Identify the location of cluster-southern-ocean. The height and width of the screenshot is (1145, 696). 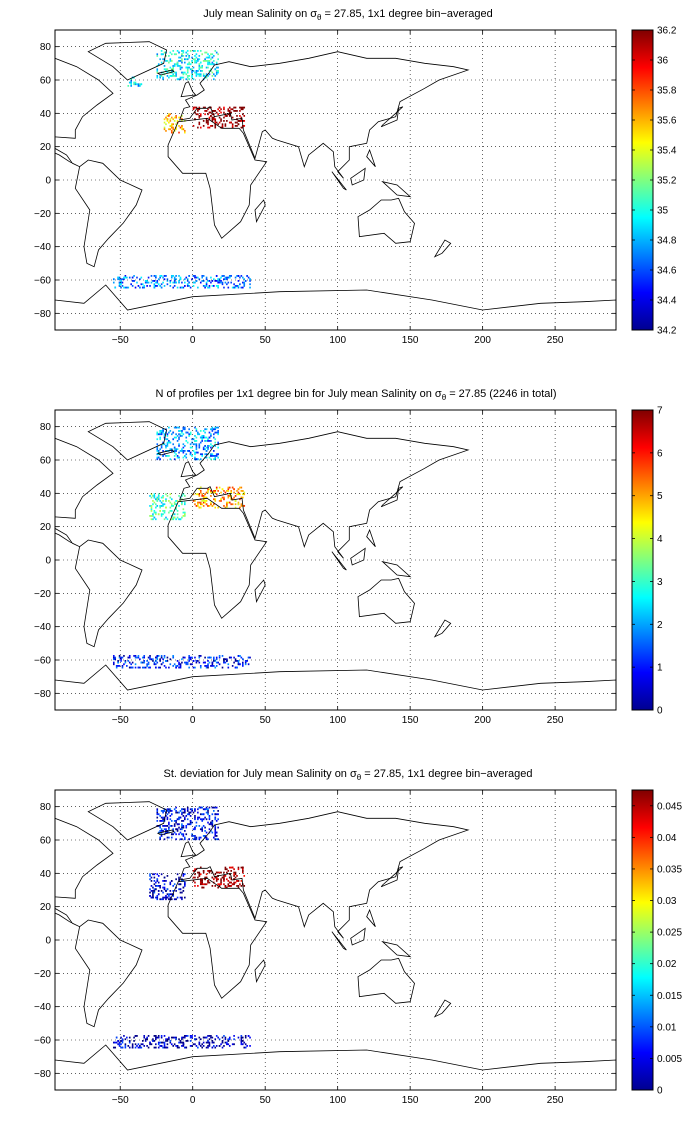
(181, 1042).